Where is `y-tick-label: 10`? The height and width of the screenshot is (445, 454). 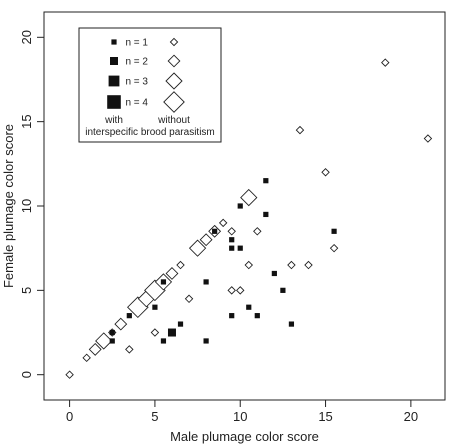 y-tick-label: 10 is located at coordinates (26, 206).